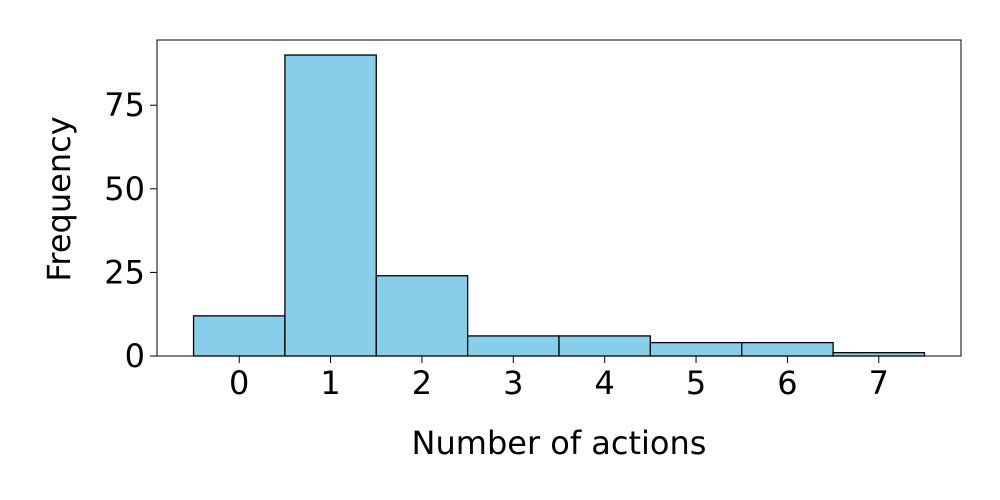 This screenshot has width=1000, height=500. Describe the element at coordinates (696, 383) in the screenshot. I see `x-tick-label: 5` at that location.